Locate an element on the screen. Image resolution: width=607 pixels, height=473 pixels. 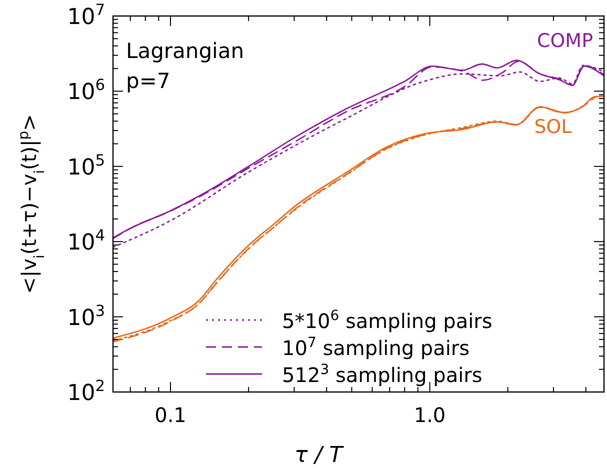
x-tick-label: 0.1 is located at coordinates (170, 415).